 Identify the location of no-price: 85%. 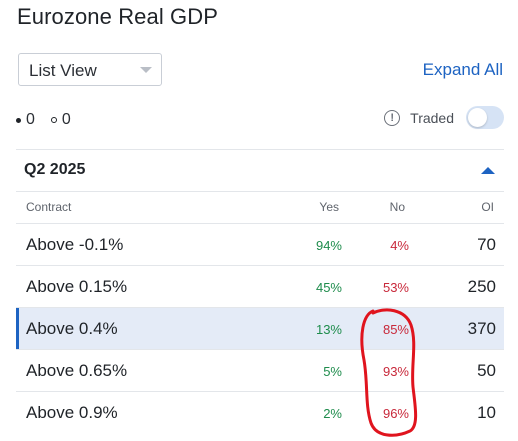
(395, 329).